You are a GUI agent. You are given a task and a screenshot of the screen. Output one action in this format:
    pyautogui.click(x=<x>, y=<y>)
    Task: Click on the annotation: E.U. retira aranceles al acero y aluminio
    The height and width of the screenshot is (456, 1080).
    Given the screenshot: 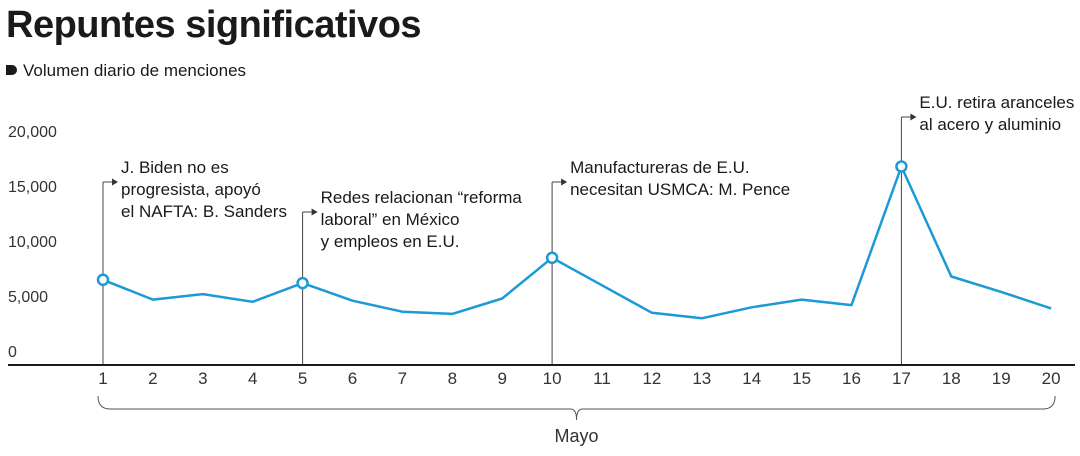 What is the action you would take?
    pyautogui.click(x=987, y=229)
    